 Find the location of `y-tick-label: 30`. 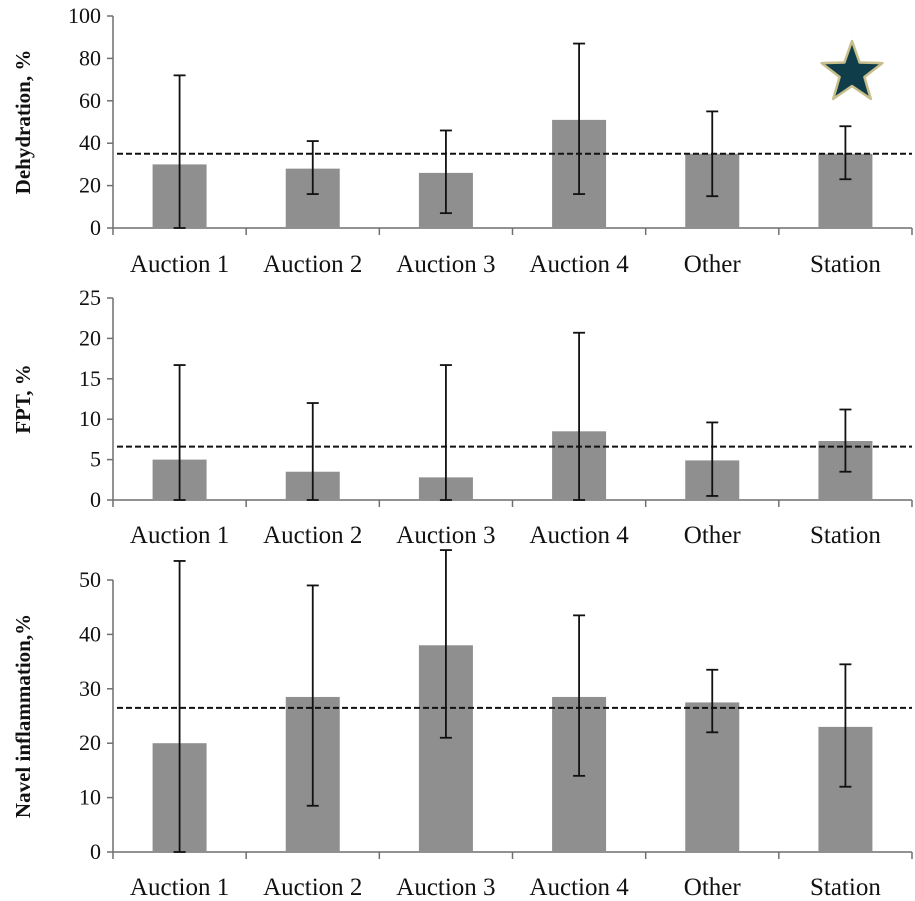

y-tick-label: 30 is located at coordinates (90, 688).